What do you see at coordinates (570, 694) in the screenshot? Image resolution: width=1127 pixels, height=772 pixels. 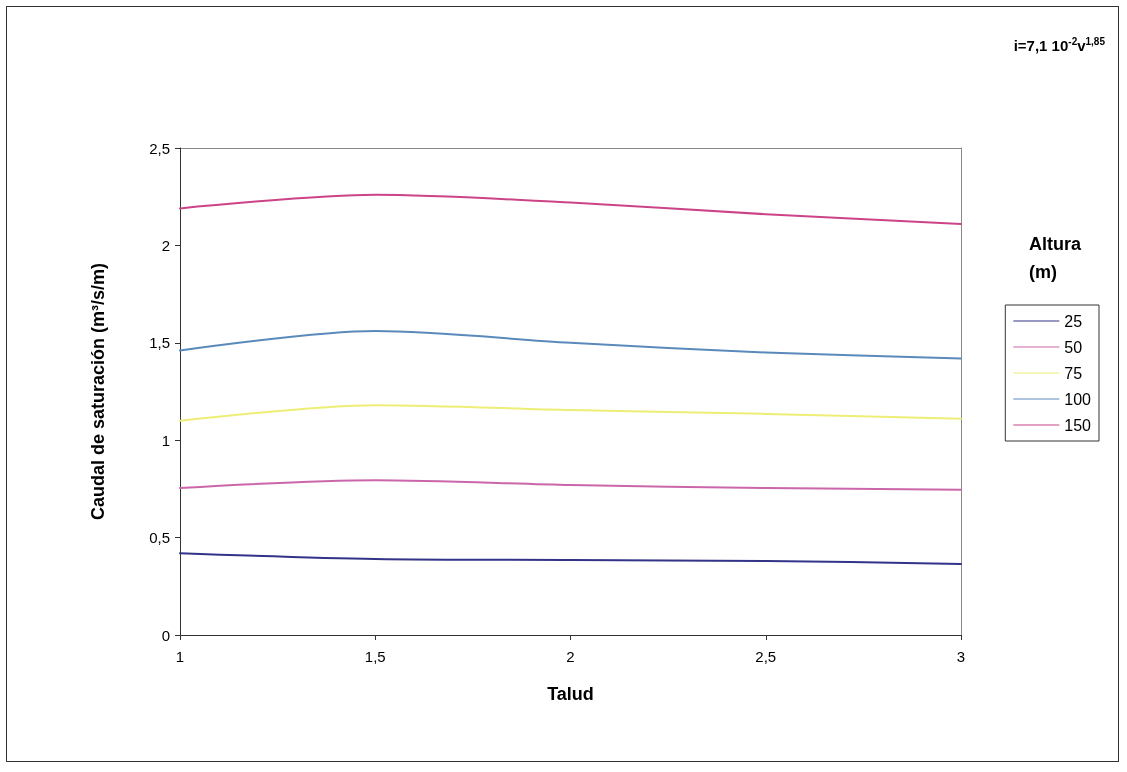 I see `x-axis-title: Talud` at bounding box center [570, 694].